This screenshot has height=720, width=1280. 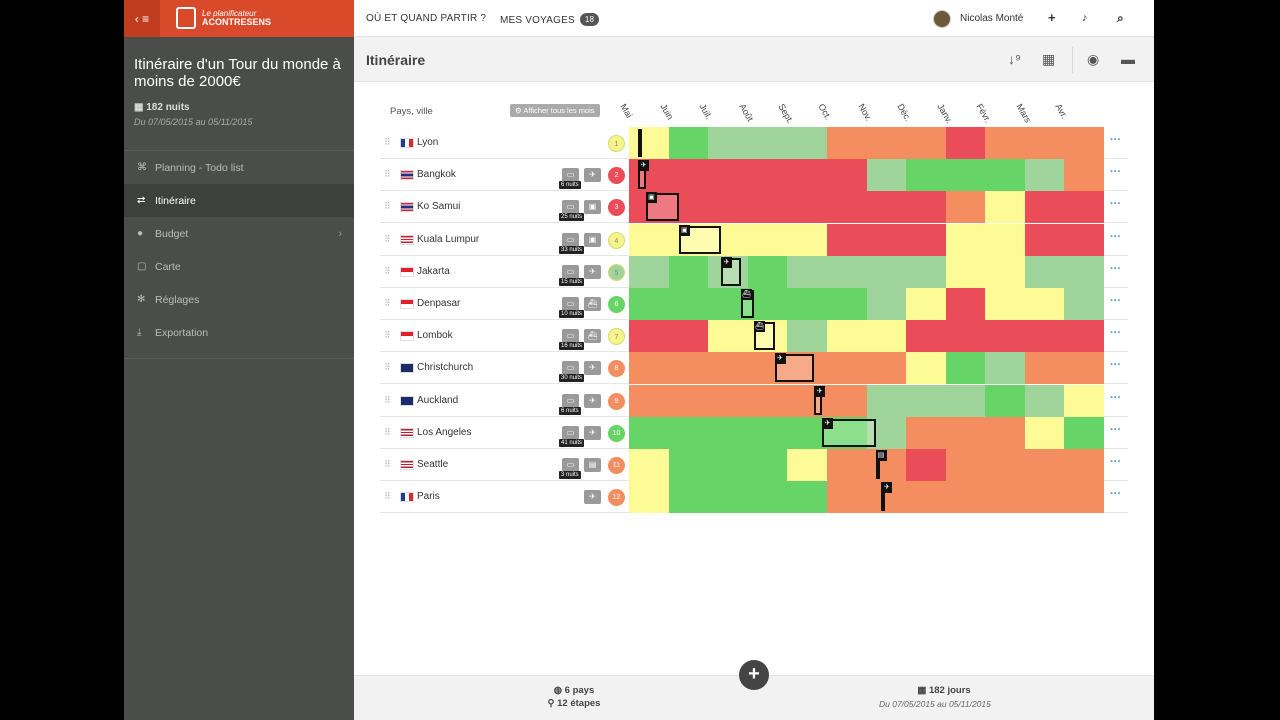 I want to click on user-name: Nicolas Monté, so click(x=992, y=18).